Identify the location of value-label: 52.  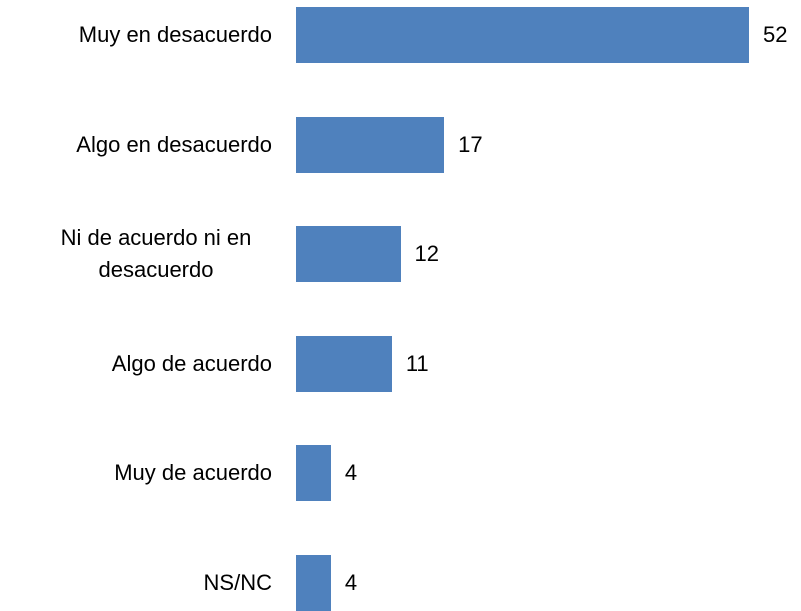
(775, 34).